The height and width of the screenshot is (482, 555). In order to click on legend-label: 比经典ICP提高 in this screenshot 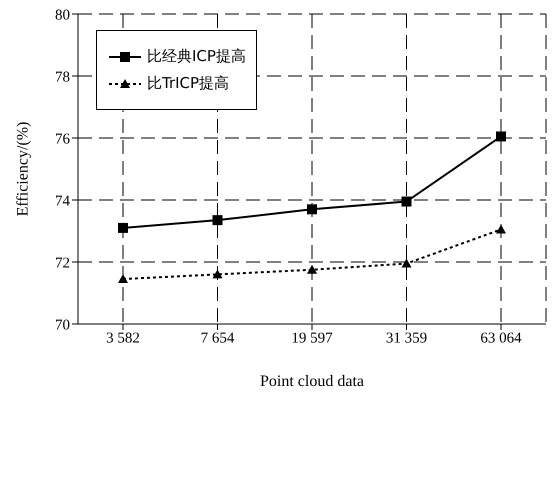, I will do `click(196, 56)`.